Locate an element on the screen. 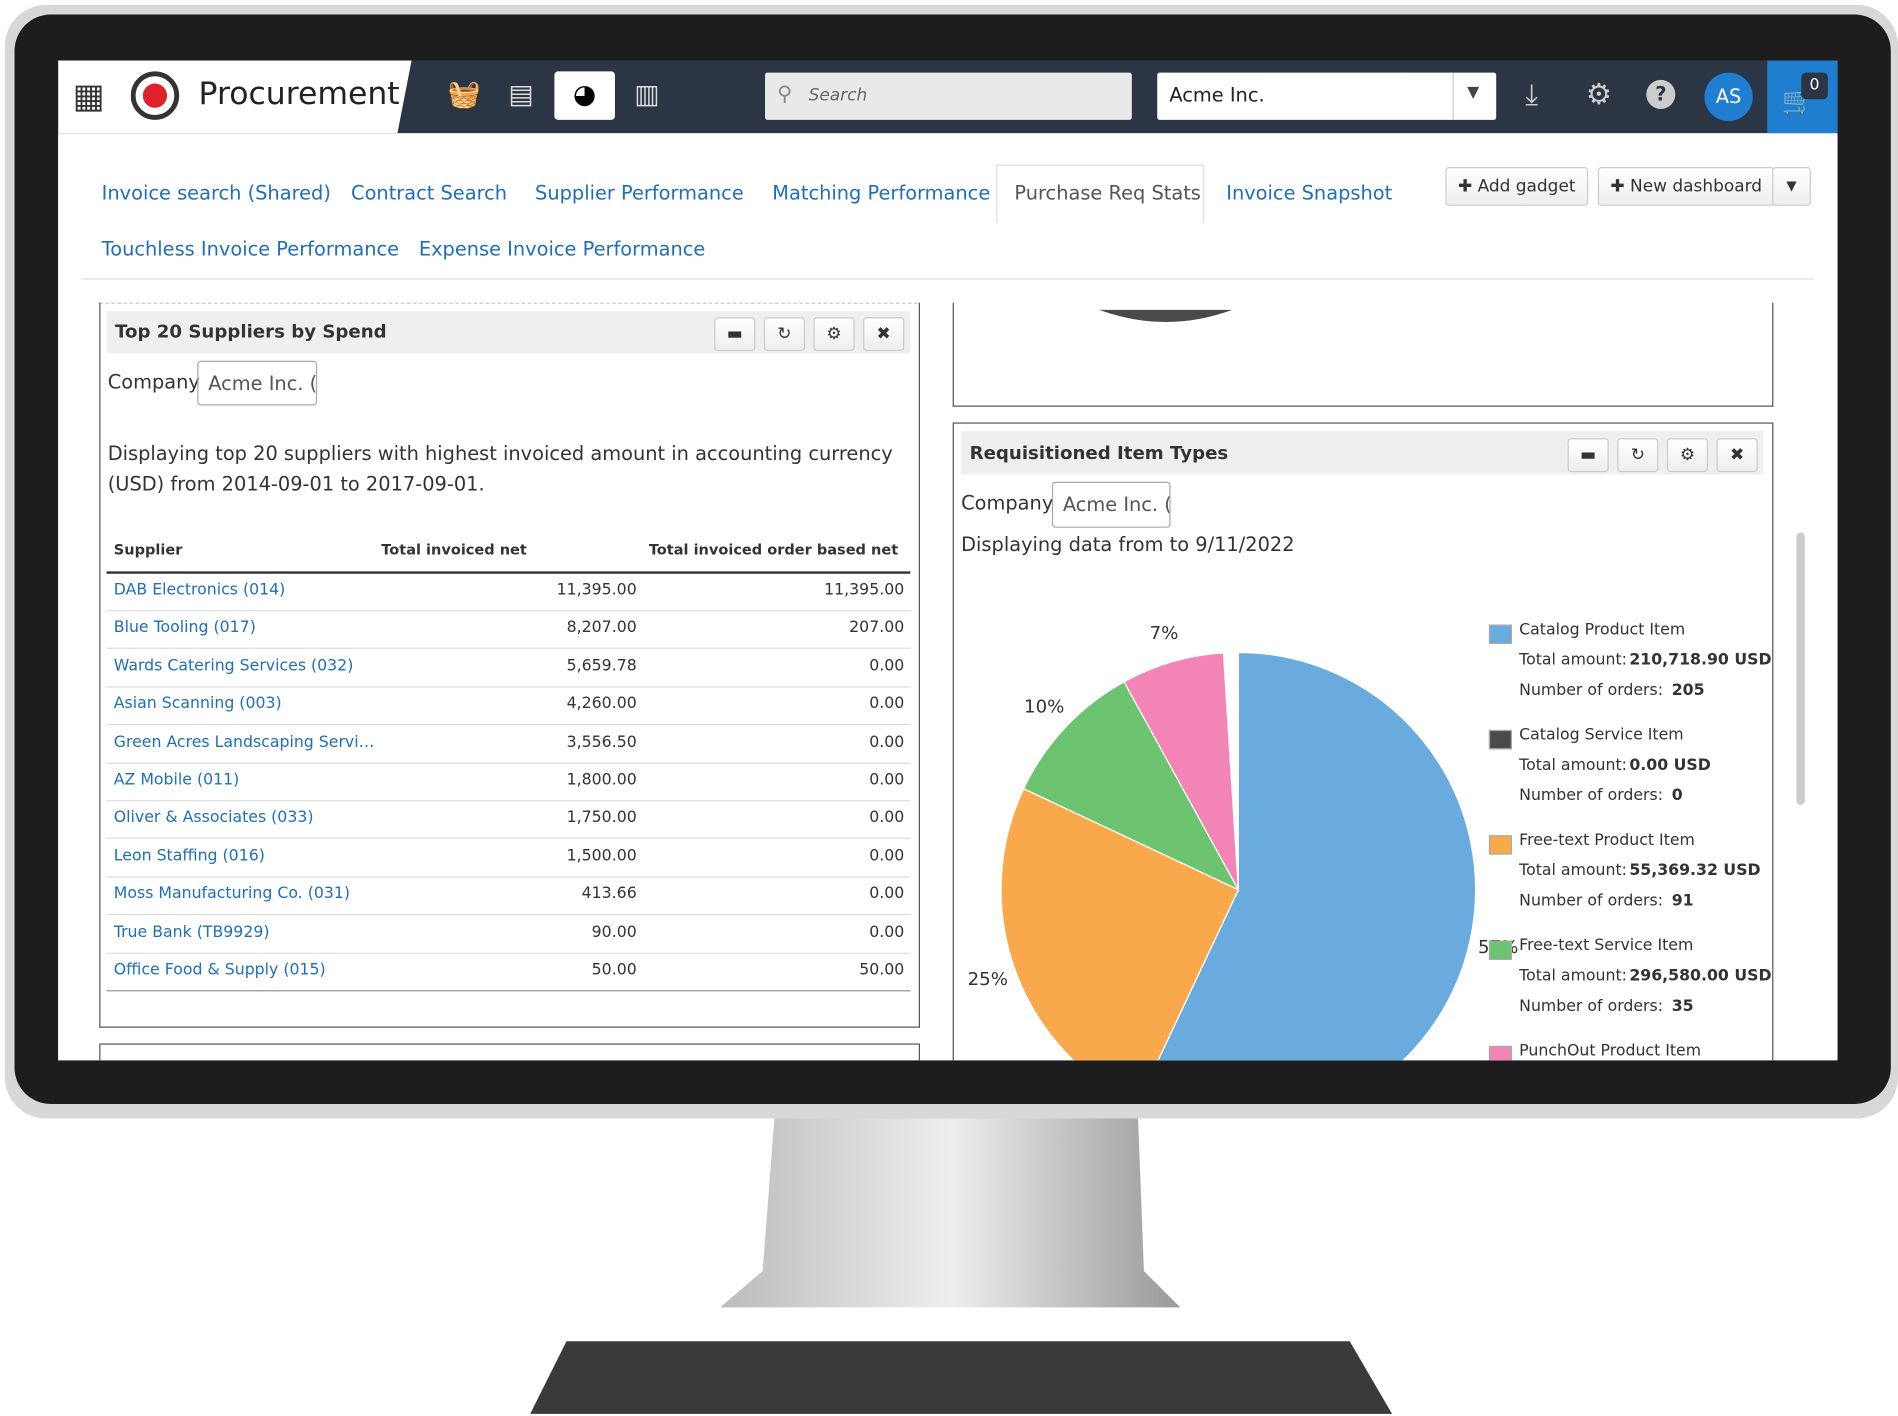  amount: 210,718.90 USD is located at coordinates (1700, 660).